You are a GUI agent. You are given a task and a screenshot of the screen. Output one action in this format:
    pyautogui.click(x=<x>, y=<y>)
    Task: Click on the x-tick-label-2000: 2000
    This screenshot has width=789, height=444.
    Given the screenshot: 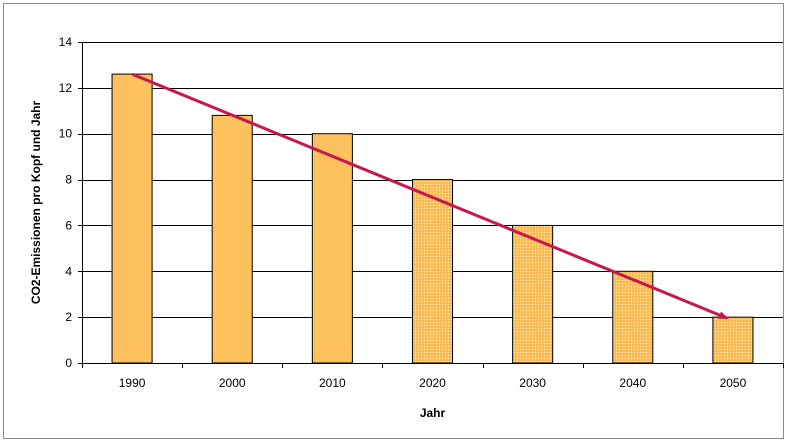 What is the action you would take?
    pyautogui.click(x=232, y=383)
    